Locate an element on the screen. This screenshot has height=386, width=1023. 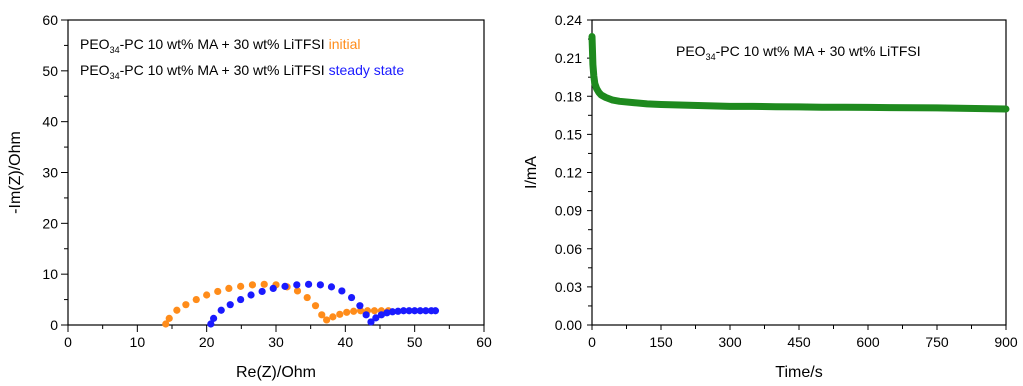
y-tick-label: 0 is located at coordinates (54, 325).